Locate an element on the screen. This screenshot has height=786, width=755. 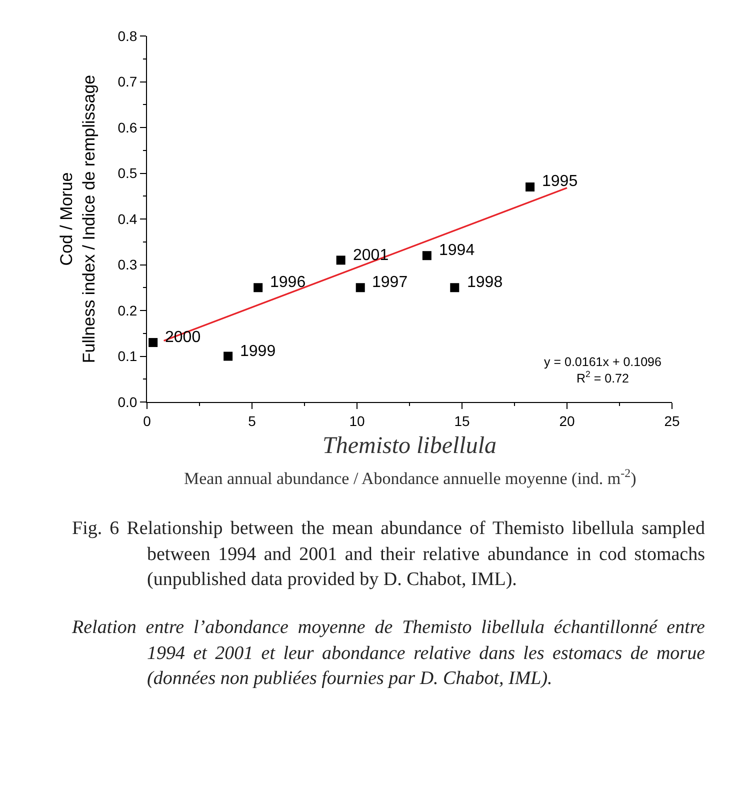
x-tick-label: 15 is located at coordinates (462, 420).